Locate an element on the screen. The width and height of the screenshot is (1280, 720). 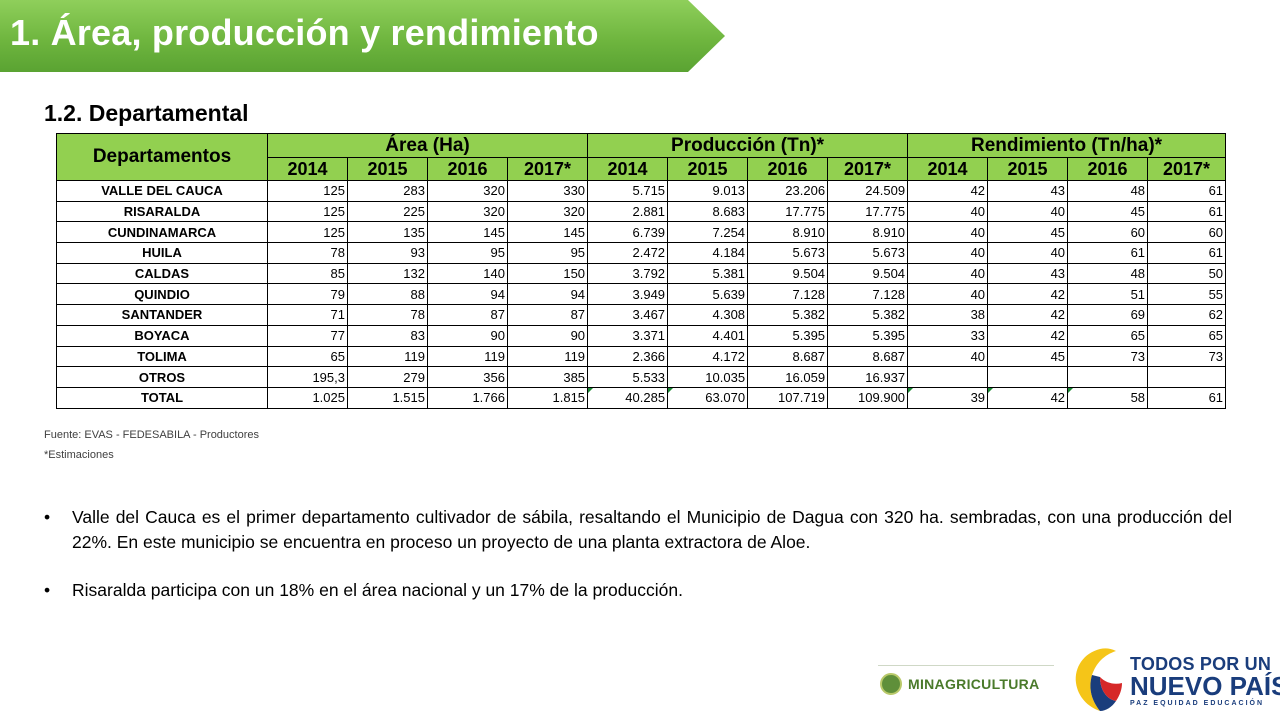
produccion-cell: 4.308 is located at coordinates (708, 315).